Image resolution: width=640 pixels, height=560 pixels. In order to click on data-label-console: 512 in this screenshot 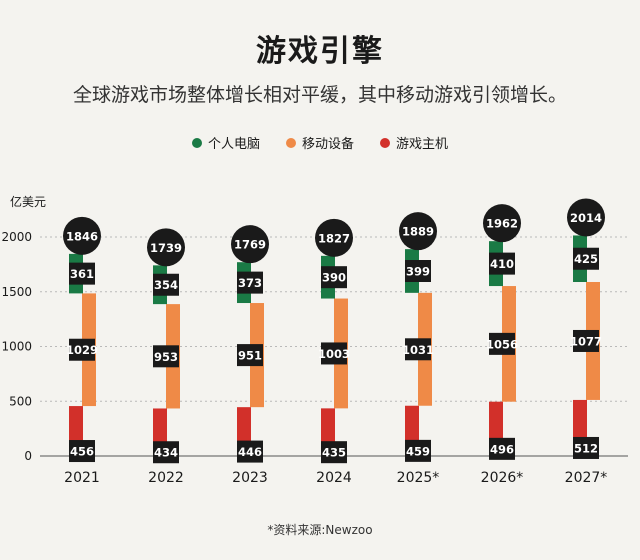, I will do `click(586, 448)`.